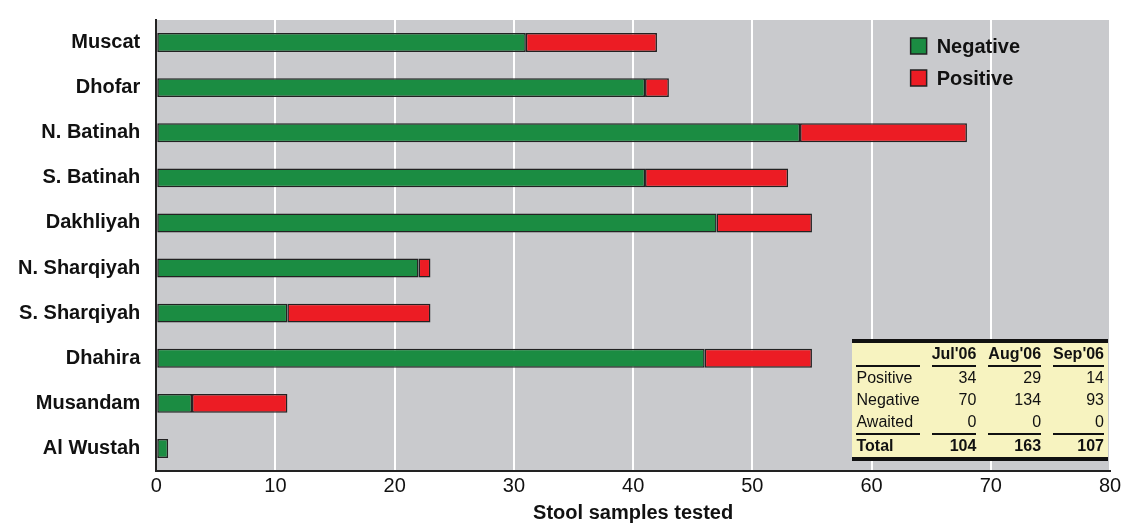 The width and height of the screenshot is (1128, 529). Describe the element at coordinates (633, 511) in the screenshot. I see `x-axis-title: Stool samples tested` at that location.